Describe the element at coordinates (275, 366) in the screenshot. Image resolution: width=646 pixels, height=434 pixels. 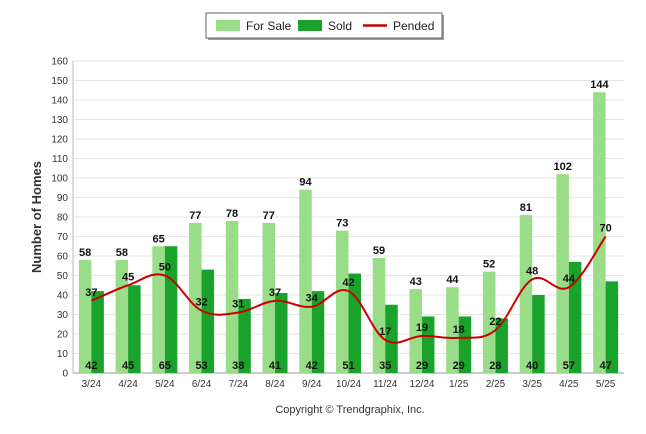
I see `sold-value-label: 41` at that location.